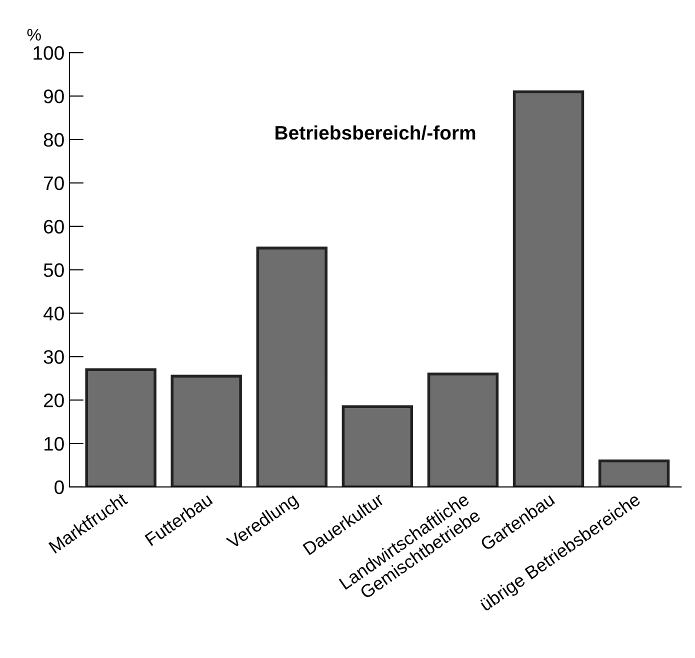 The width and height of the screenshot is (695, 658). What do you see at coordinates (54, 401) in the screenshot?
I see `y-tick-label: 20` at bounding box center [54, 401].